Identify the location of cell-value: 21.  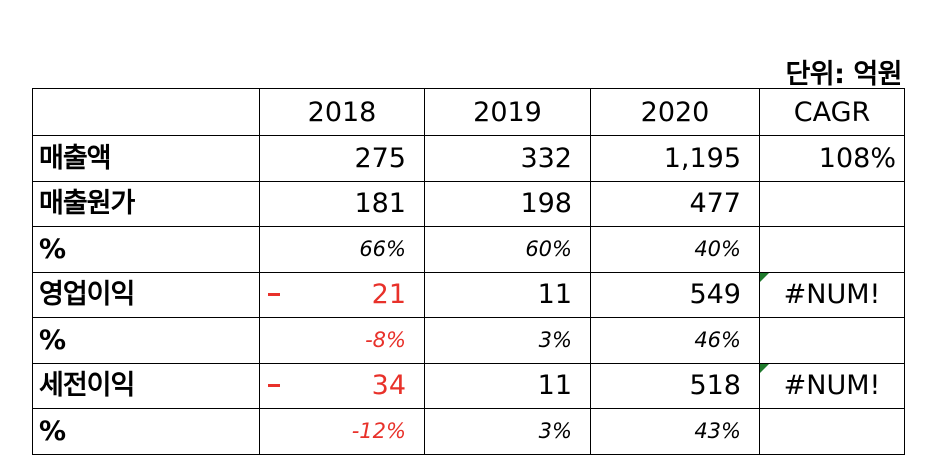
(388, 295).